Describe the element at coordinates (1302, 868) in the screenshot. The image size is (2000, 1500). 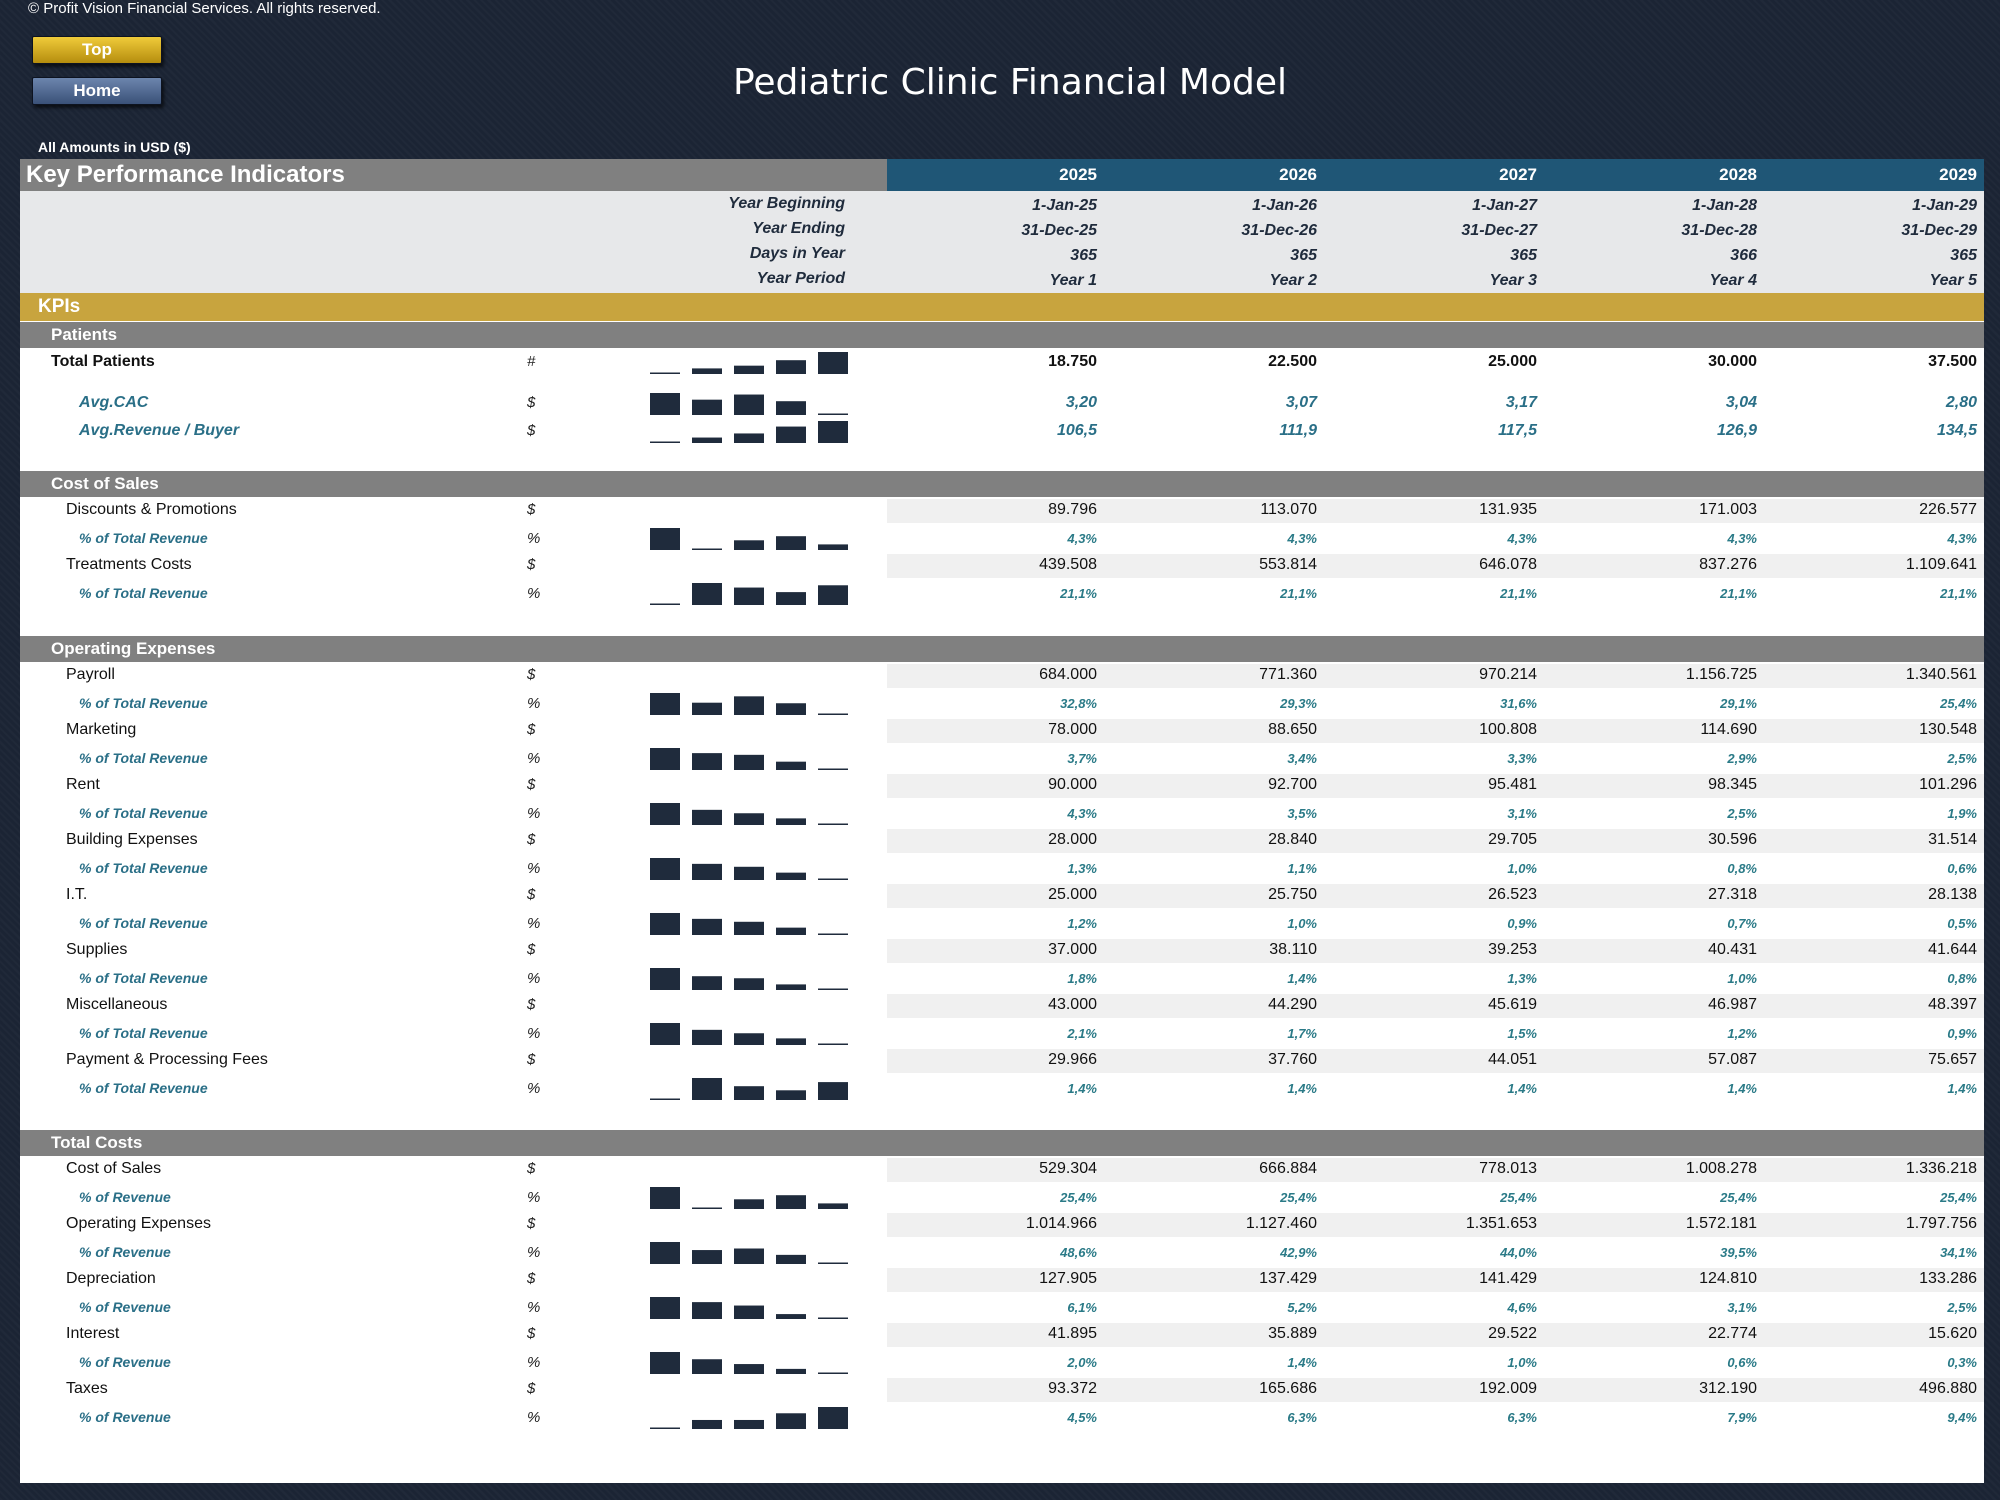
I see `cell-value: 1,1%` at that location.